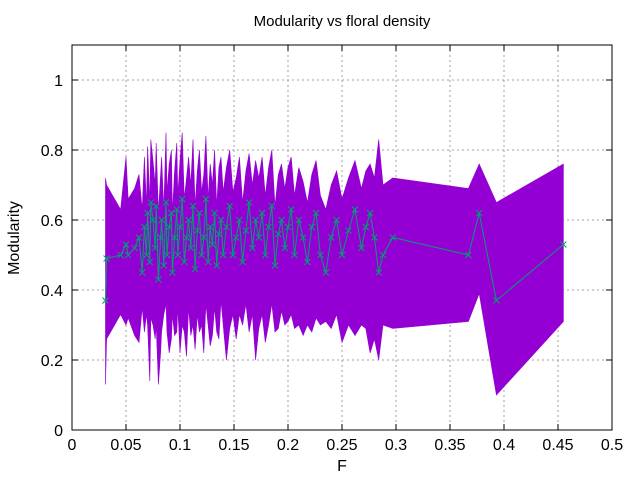 This screenshot has height=480, width=640. I want to click on x-tick-label: 0.4, so click(504, 445).